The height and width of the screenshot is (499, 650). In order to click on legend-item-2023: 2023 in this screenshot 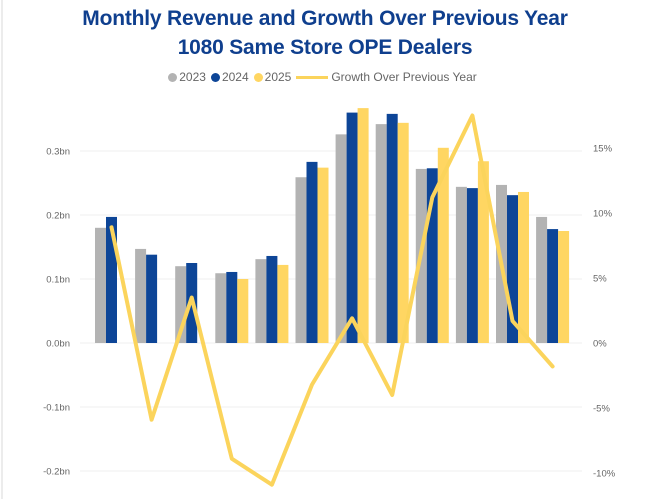, I will do `click(187, 77)`.